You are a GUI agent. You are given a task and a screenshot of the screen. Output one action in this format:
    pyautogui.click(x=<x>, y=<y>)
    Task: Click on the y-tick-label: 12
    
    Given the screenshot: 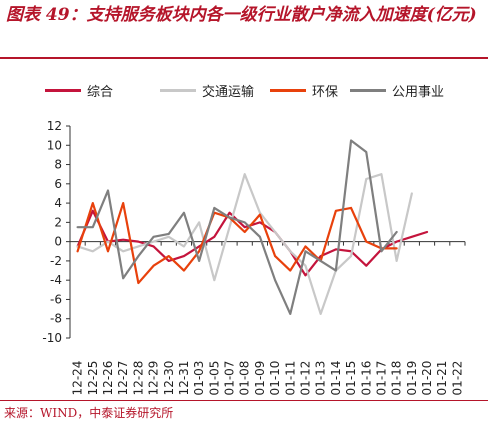 What is the action you would take?
    pyautogui.click(x=54, y=126)
    